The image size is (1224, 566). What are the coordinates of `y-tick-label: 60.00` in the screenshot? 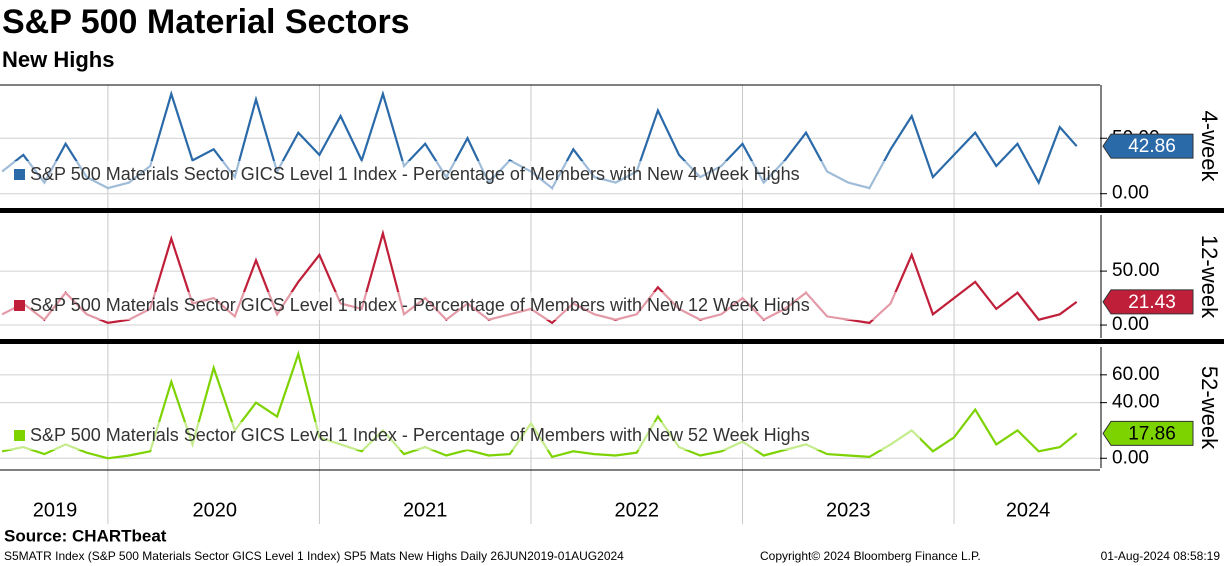 It's located at (1136, 374).